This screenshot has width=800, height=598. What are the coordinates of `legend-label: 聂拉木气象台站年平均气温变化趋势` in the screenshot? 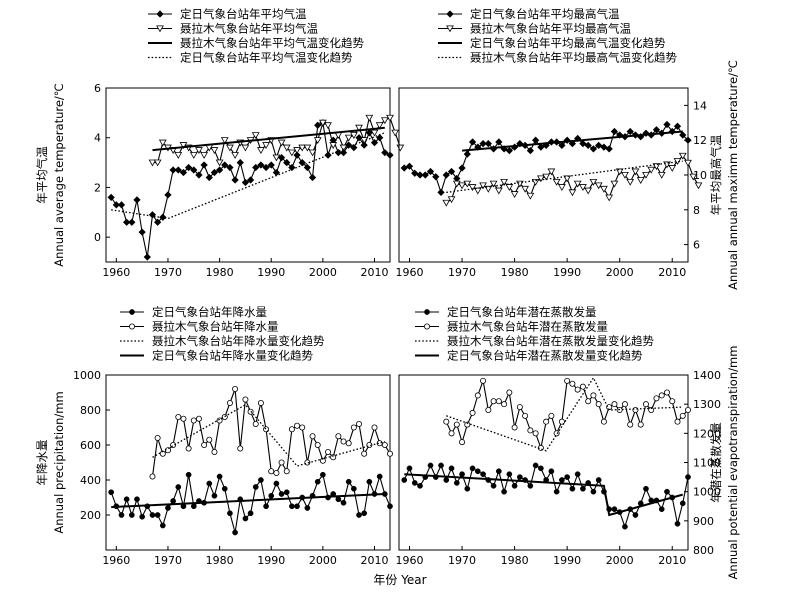 It's located at (272, 43).